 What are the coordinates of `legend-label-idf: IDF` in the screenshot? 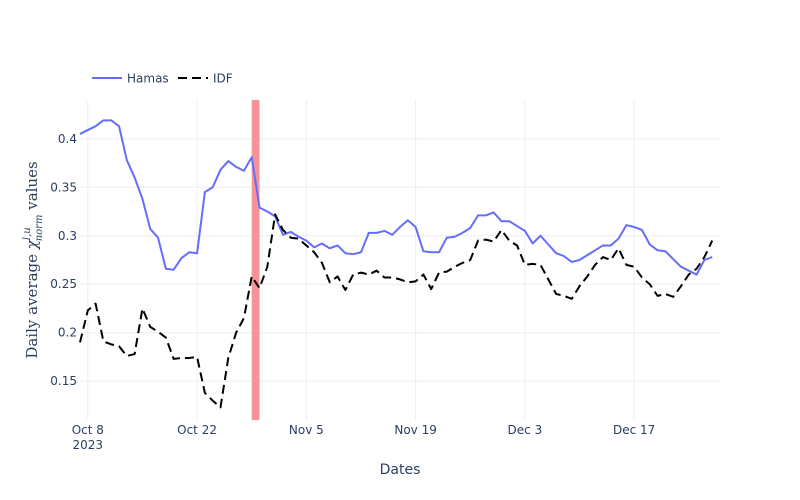 It's located at (223, 79).